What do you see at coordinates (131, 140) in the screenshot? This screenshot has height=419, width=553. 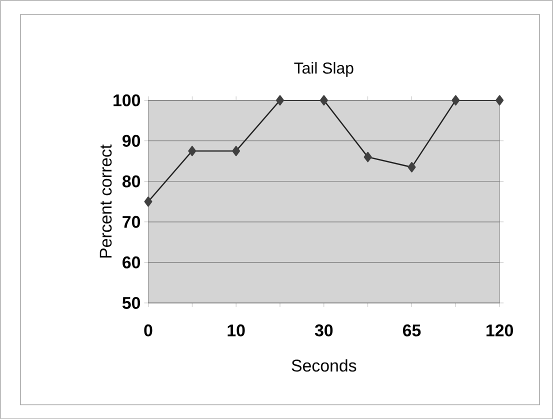 I see `y-tick-label: 90` at bounding box center [131, 140].